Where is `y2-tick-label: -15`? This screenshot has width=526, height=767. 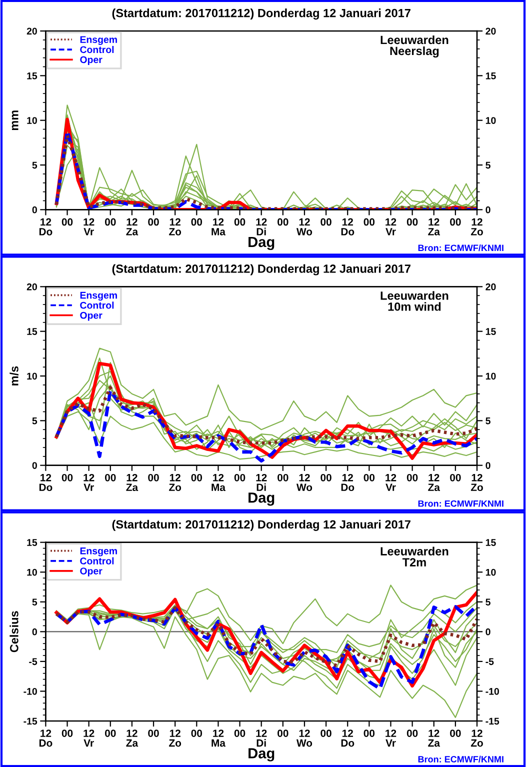 y2-tick-label: -15 is located at coordinates (493, 721).